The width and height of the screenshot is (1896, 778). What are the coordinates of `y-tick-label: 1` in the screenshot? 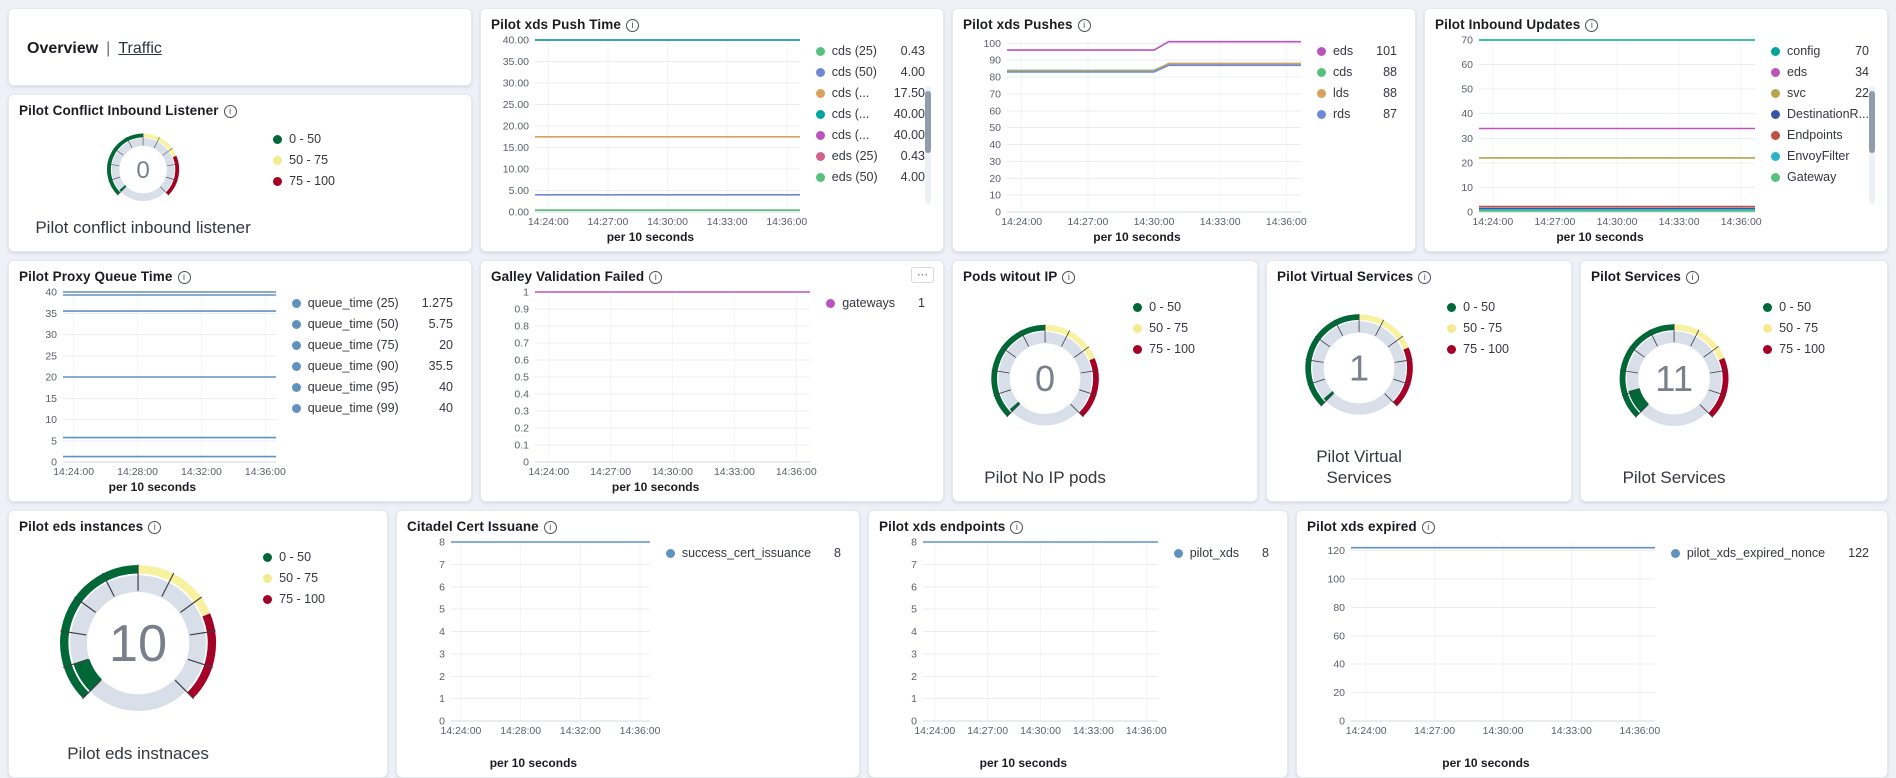 It's located at (914, 699).